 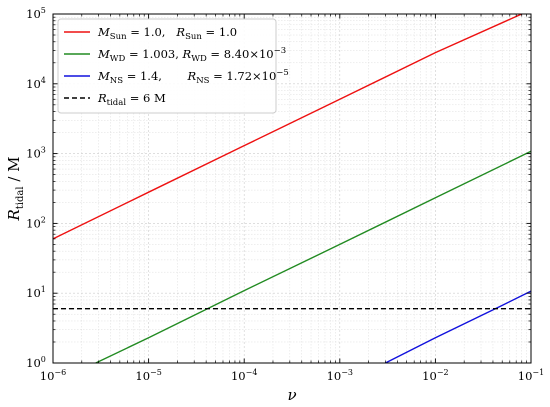 I want to click on x-axis-label: ν, so click(x=291, y=395).